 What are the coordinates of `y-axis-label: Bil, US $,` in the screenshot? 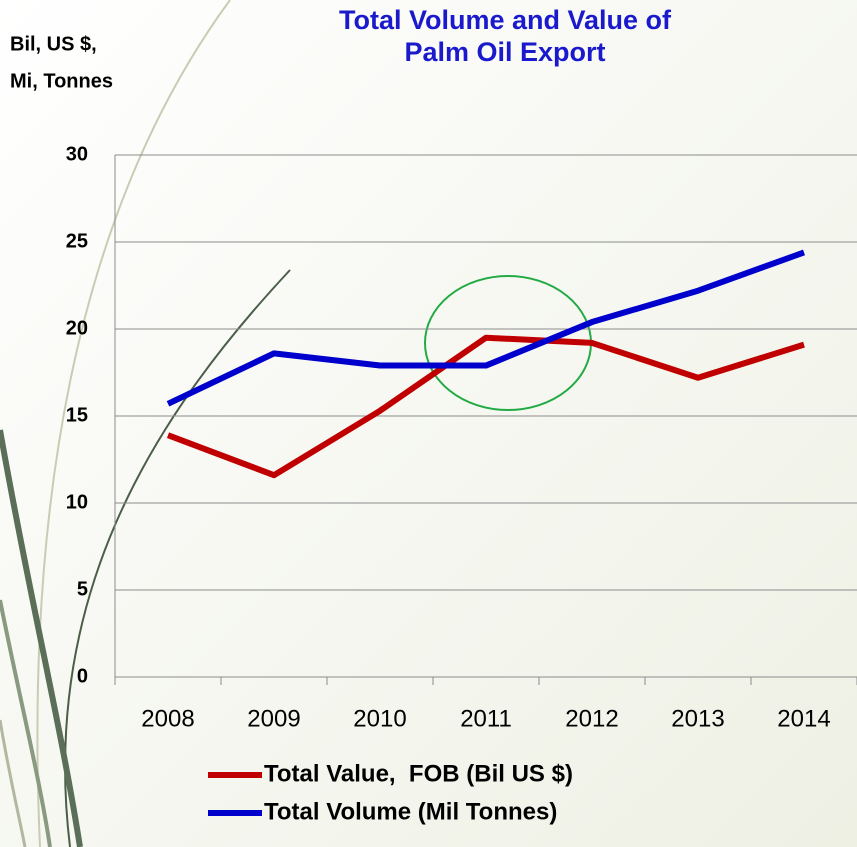 It's located at (53, 44).